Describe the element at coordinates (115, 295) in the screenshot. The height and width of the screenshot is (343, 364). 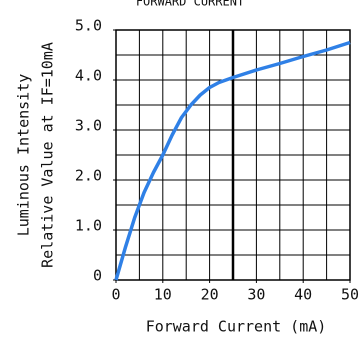
I see `x-tick-label: 0` at that location.